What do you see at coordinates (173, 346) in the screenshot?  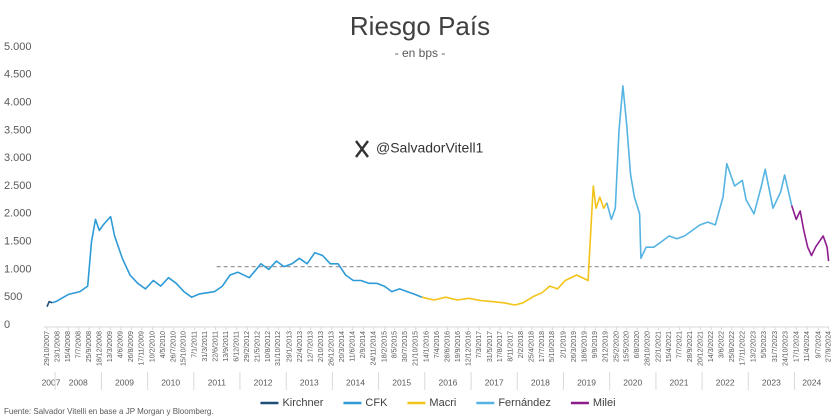 I see `x-tick-label: 26/7/2010` at bounding box center [173, 346].